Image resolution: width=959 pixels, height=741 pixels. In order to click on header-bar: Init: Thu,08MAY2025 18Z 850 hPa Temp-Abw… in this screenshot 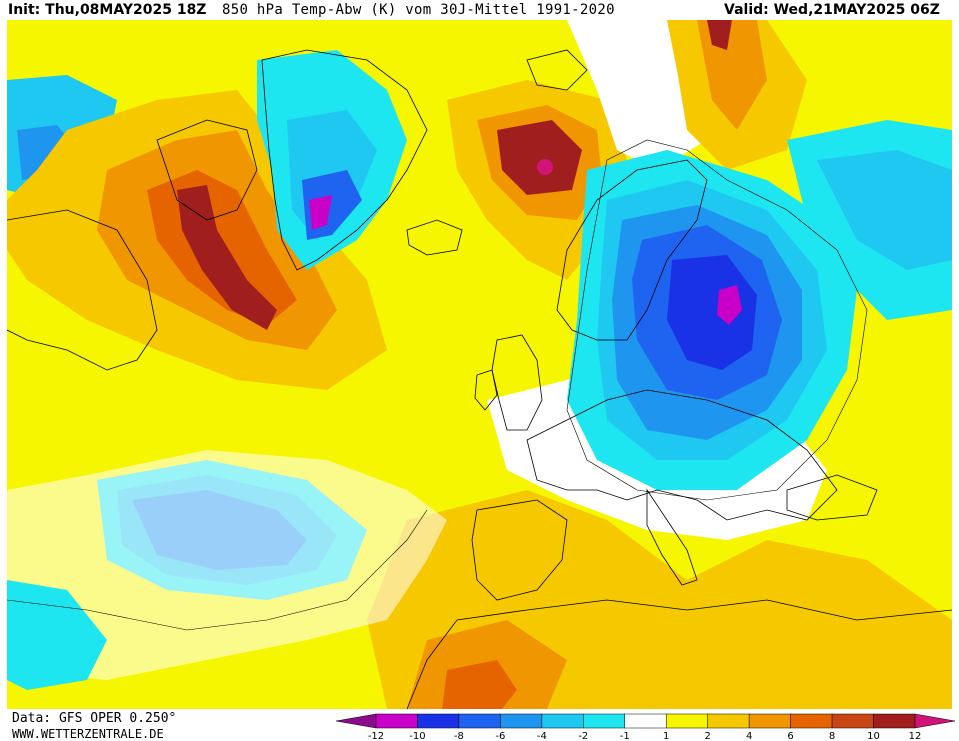, I will do `click(479, 10)`.